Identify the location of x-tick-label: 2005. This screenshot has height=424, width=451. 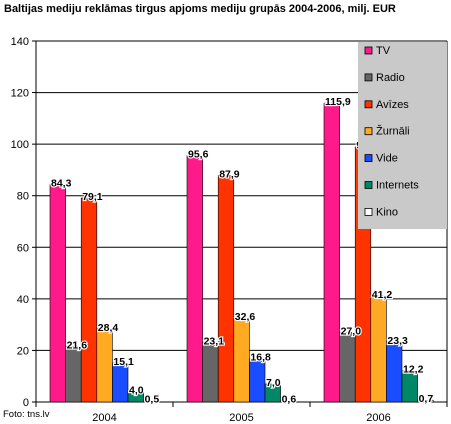
(241, 418).